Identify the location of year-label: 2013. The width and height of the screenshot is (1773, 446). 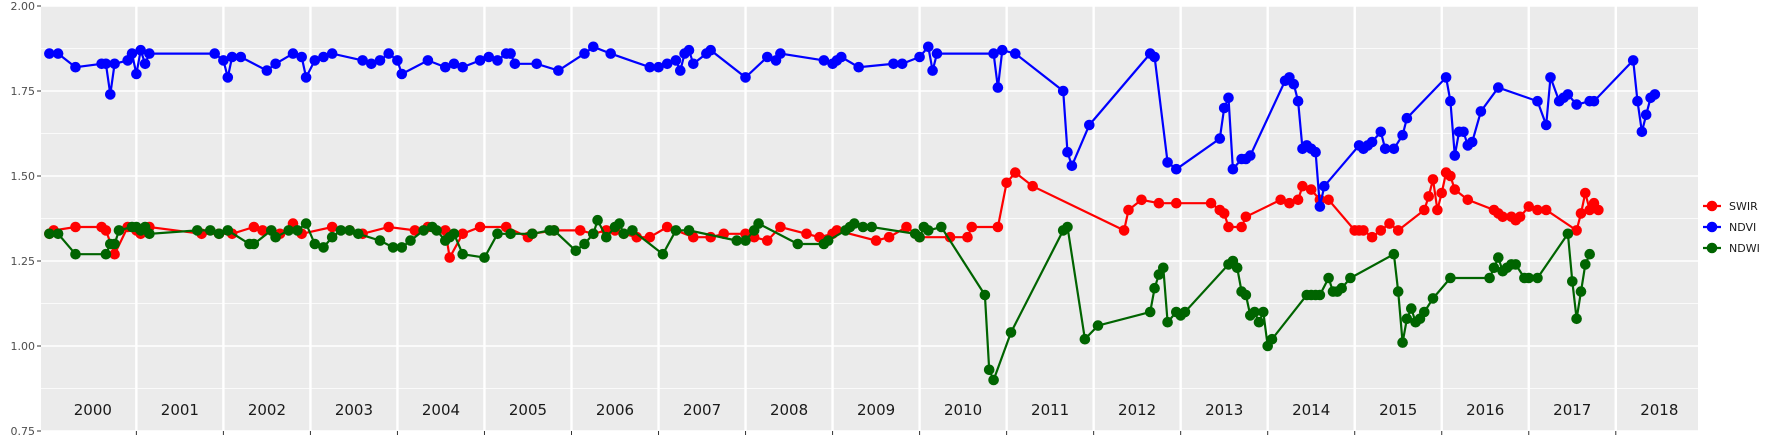
(1224, 410).